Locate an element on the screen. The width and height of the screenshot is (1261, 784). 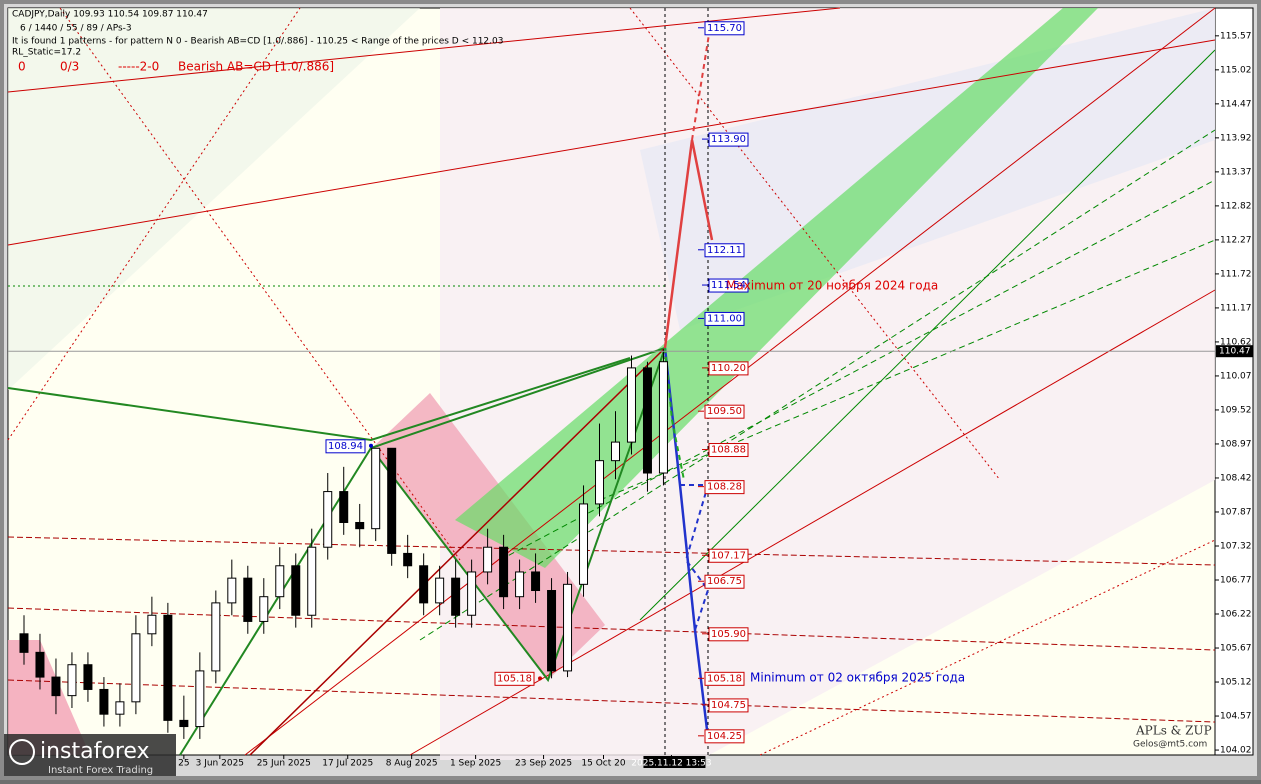
y-tick-label: 109.52 is located at coordinates (1236, 410).